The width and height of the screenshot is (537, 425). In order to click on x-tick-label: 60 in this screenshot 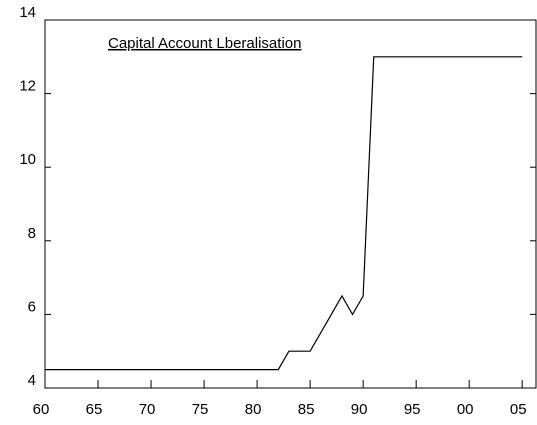, I will do `click(41, 409)`.